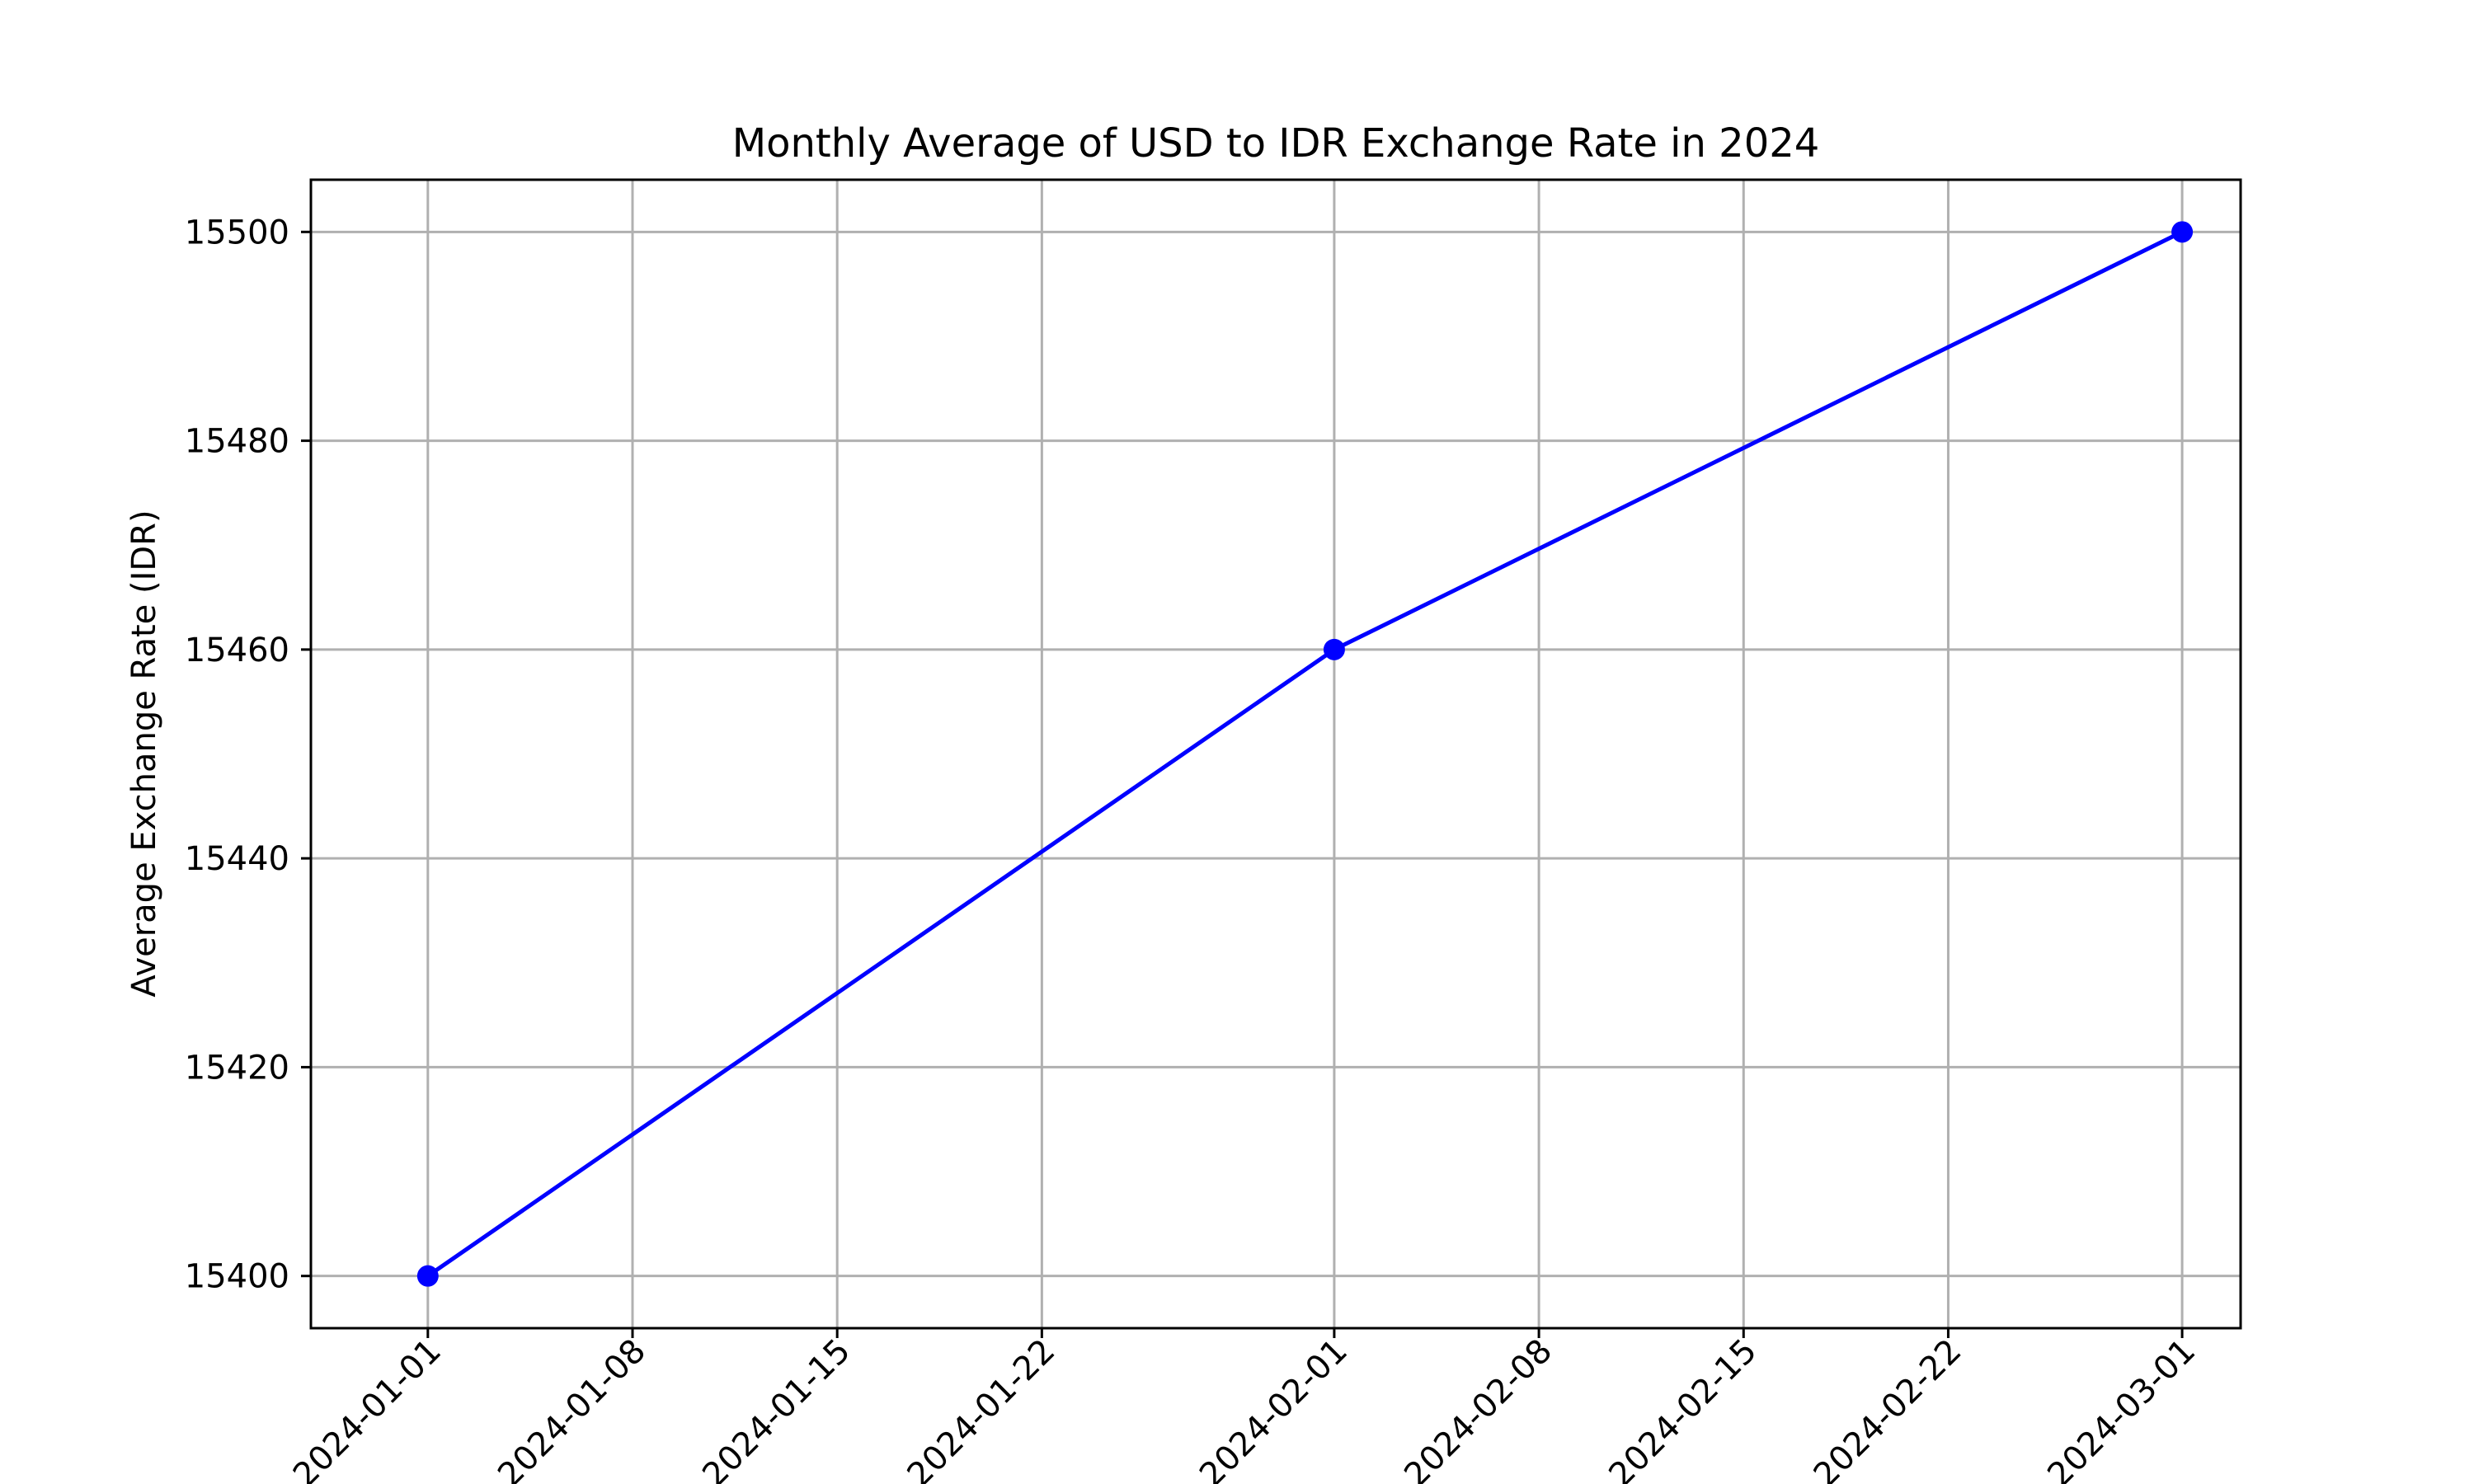 This screenshot has height=1484, width=2474. Describe the element at coordinates (144, 753) in the screenshot. I see `y-axis-label: Average Exchange Rate (IDR)` at that location.